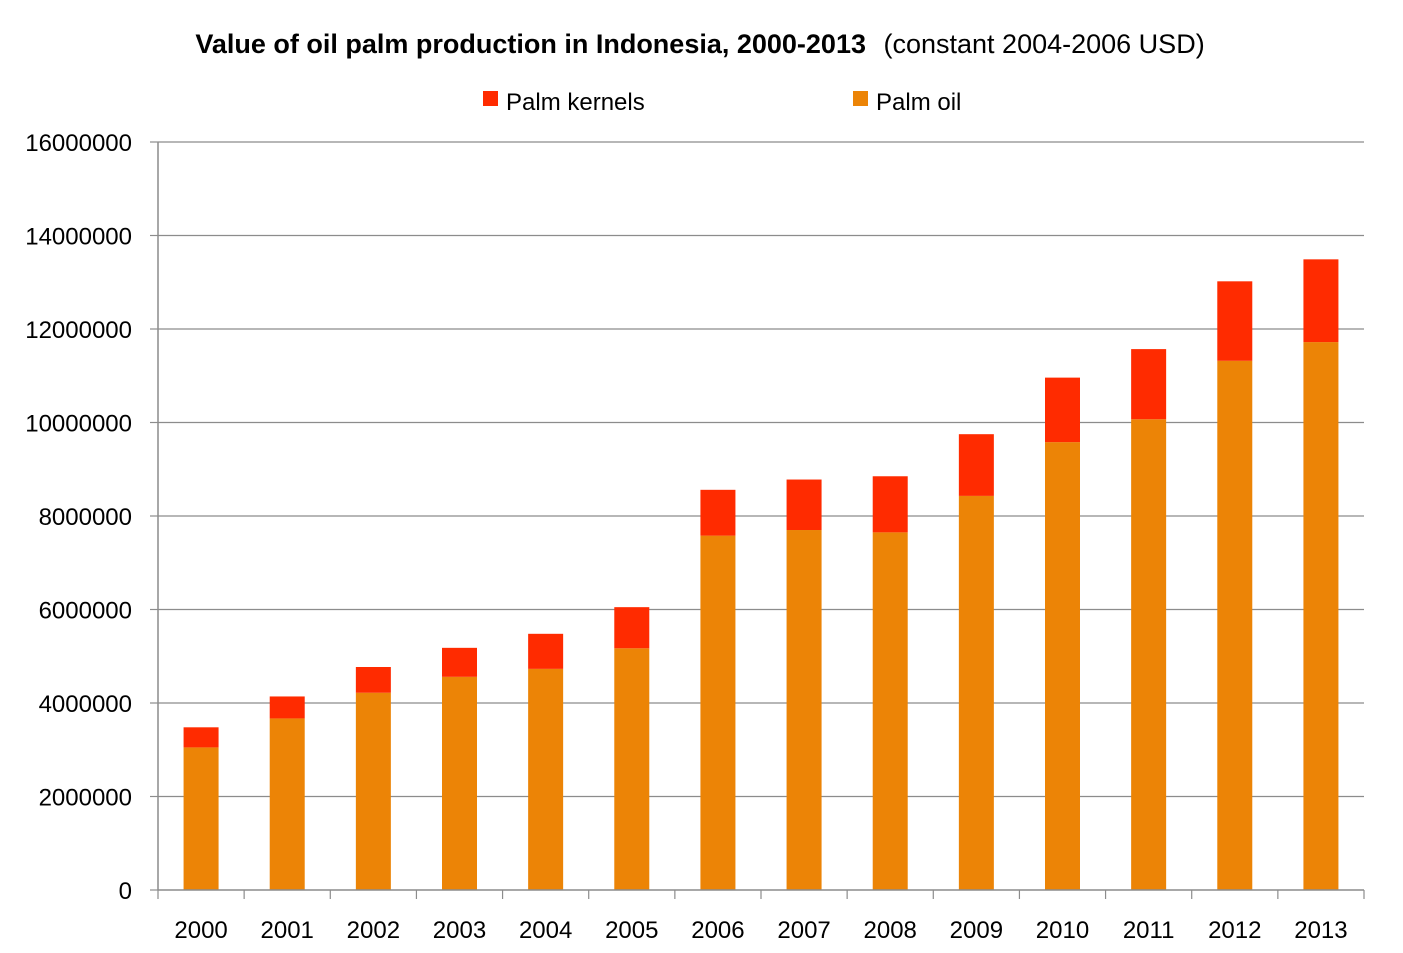 The image size is (1403, 953). I want to click on legend-swatch-palm-oil, so click(860, 98).